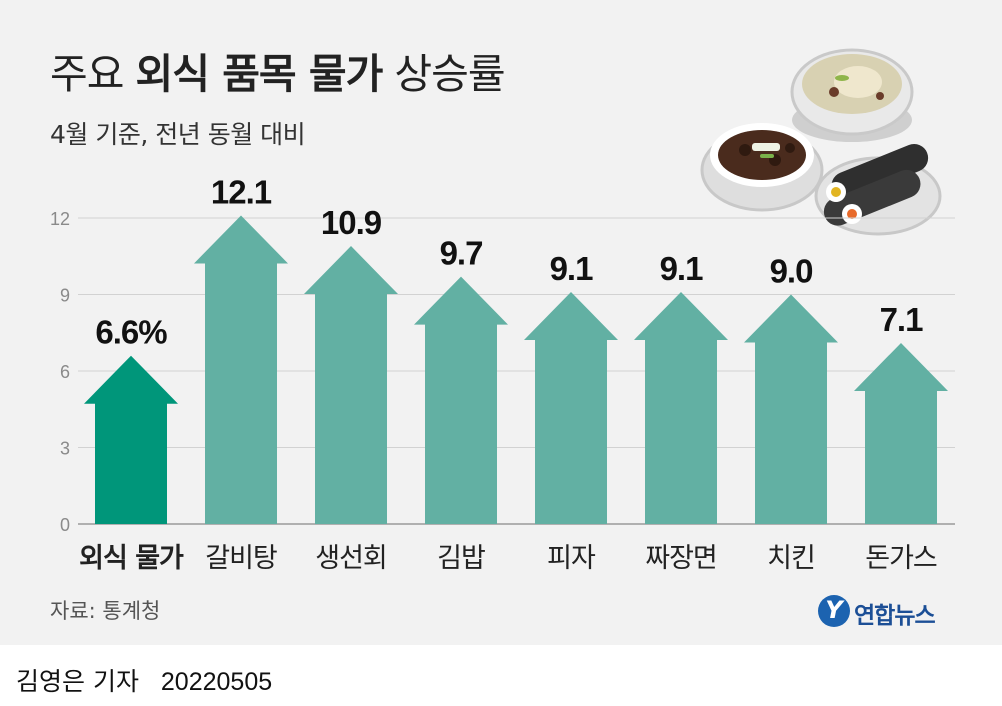 This screenshot has width=1002, height=706. Describe the element at coordinates (572, 268) in the screenshot. I see `value-label-5: 9.1` at that location.